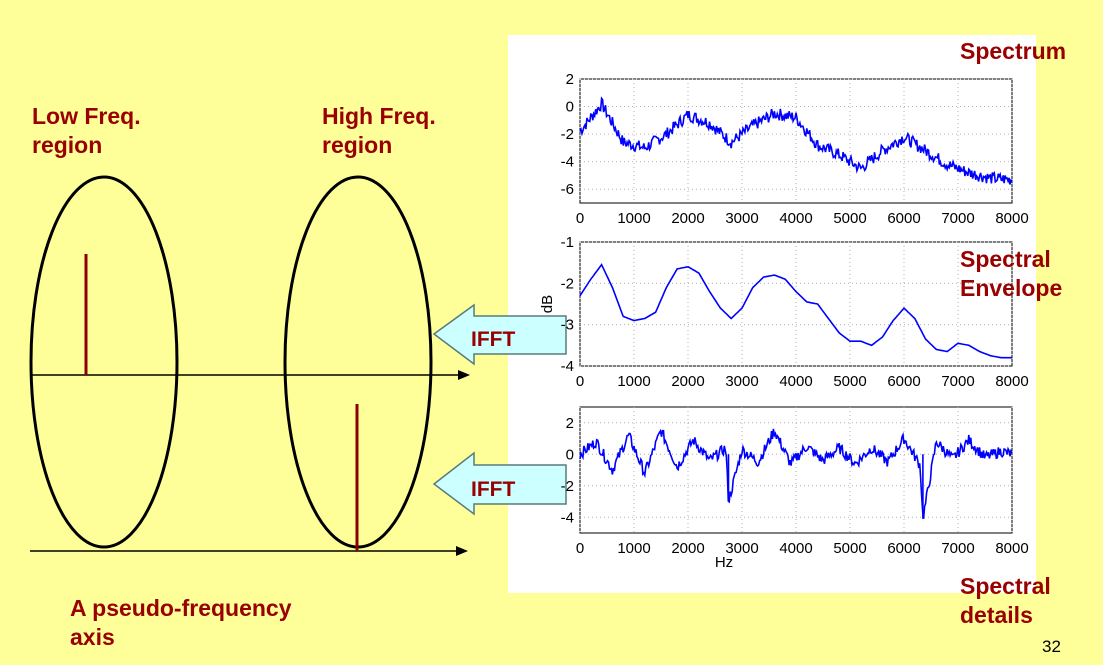  Describe the element at coordinates (104, 362) in the screenshot. I see `low-freq-ellipse` at that location.